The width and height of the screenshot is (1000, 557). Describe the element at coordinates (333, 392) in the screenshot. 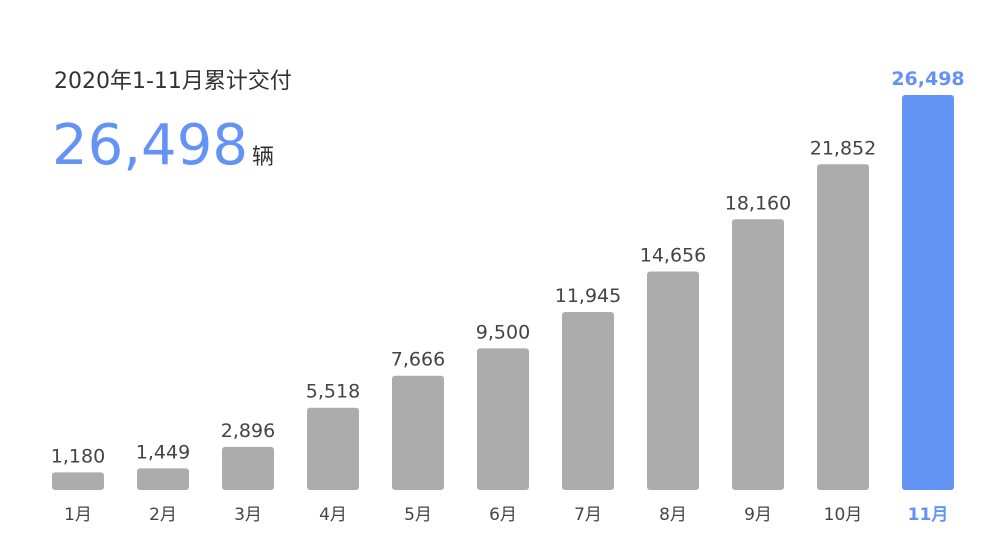

I see `value-label: 5,518` at that location.